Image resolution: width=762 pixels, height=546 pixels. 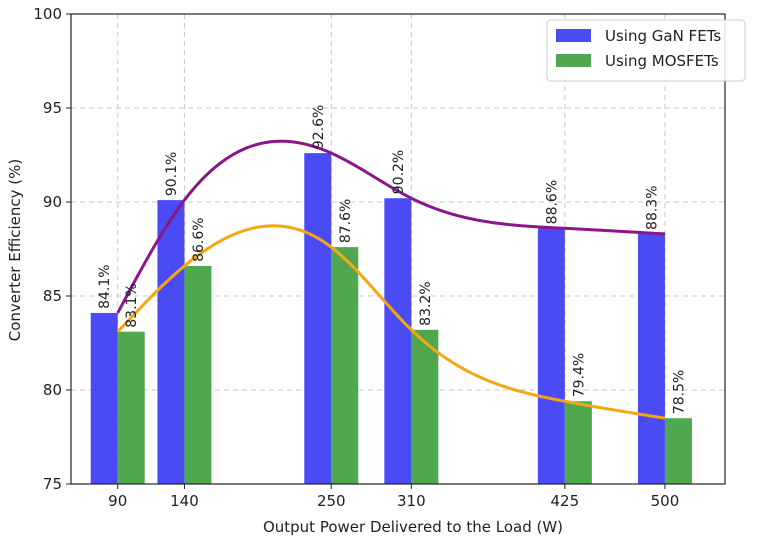 What do you see at coordinates (132, 305) in the screenshot?
I see `data-label: 83.1%` at bounding box center [132, 305].